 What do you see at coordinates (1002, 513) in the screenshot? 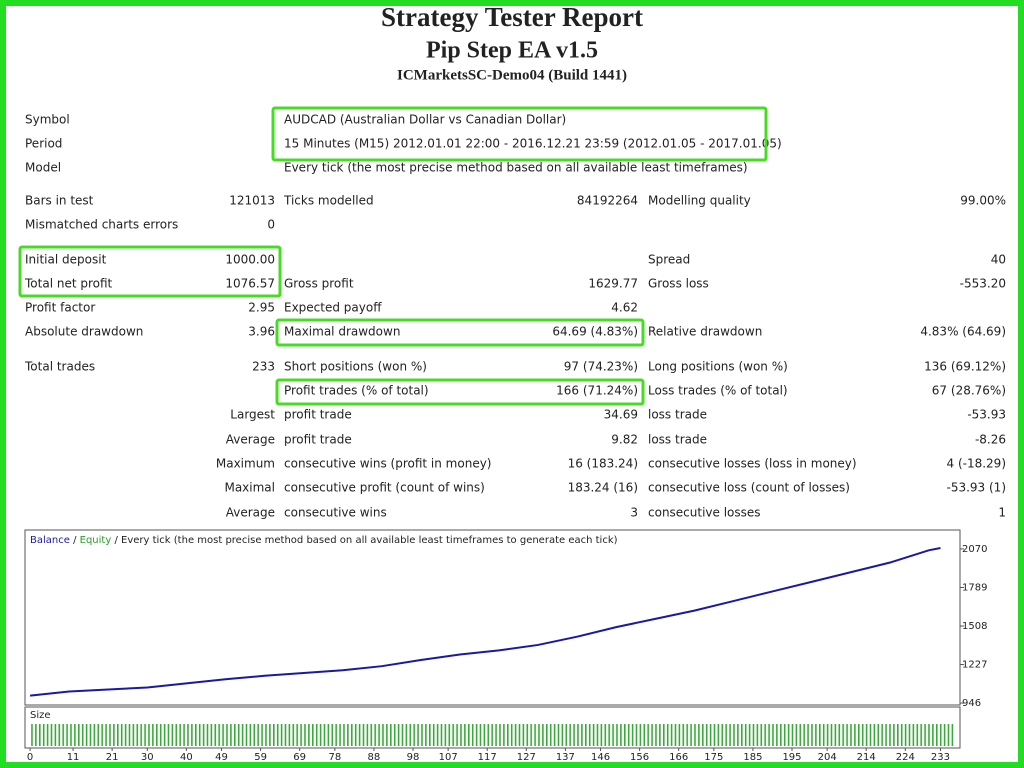
I see `cell: 1` at bounding box center [1002, 513].